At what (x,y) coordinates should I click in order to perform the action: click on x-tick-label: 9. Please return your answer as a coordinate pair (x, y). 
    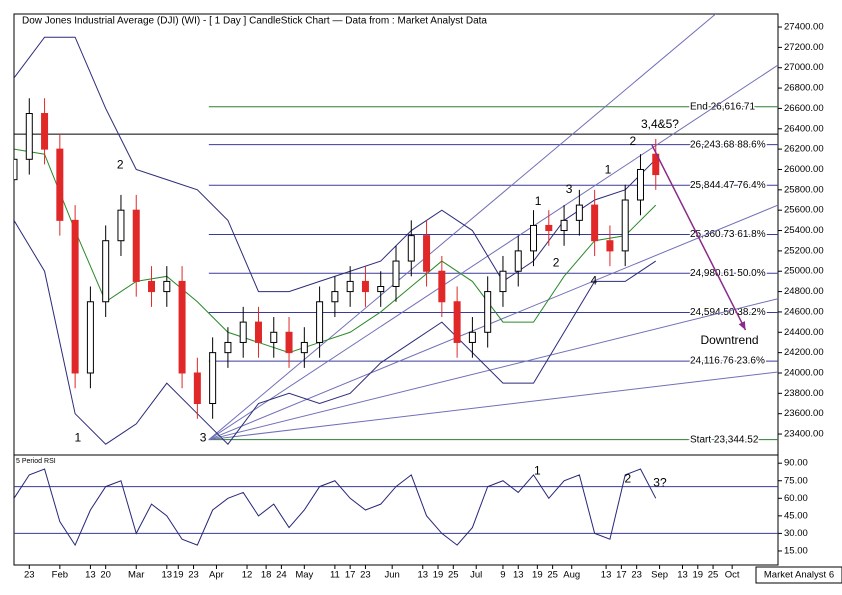
    Looking at the image, I should click on (502, 575).